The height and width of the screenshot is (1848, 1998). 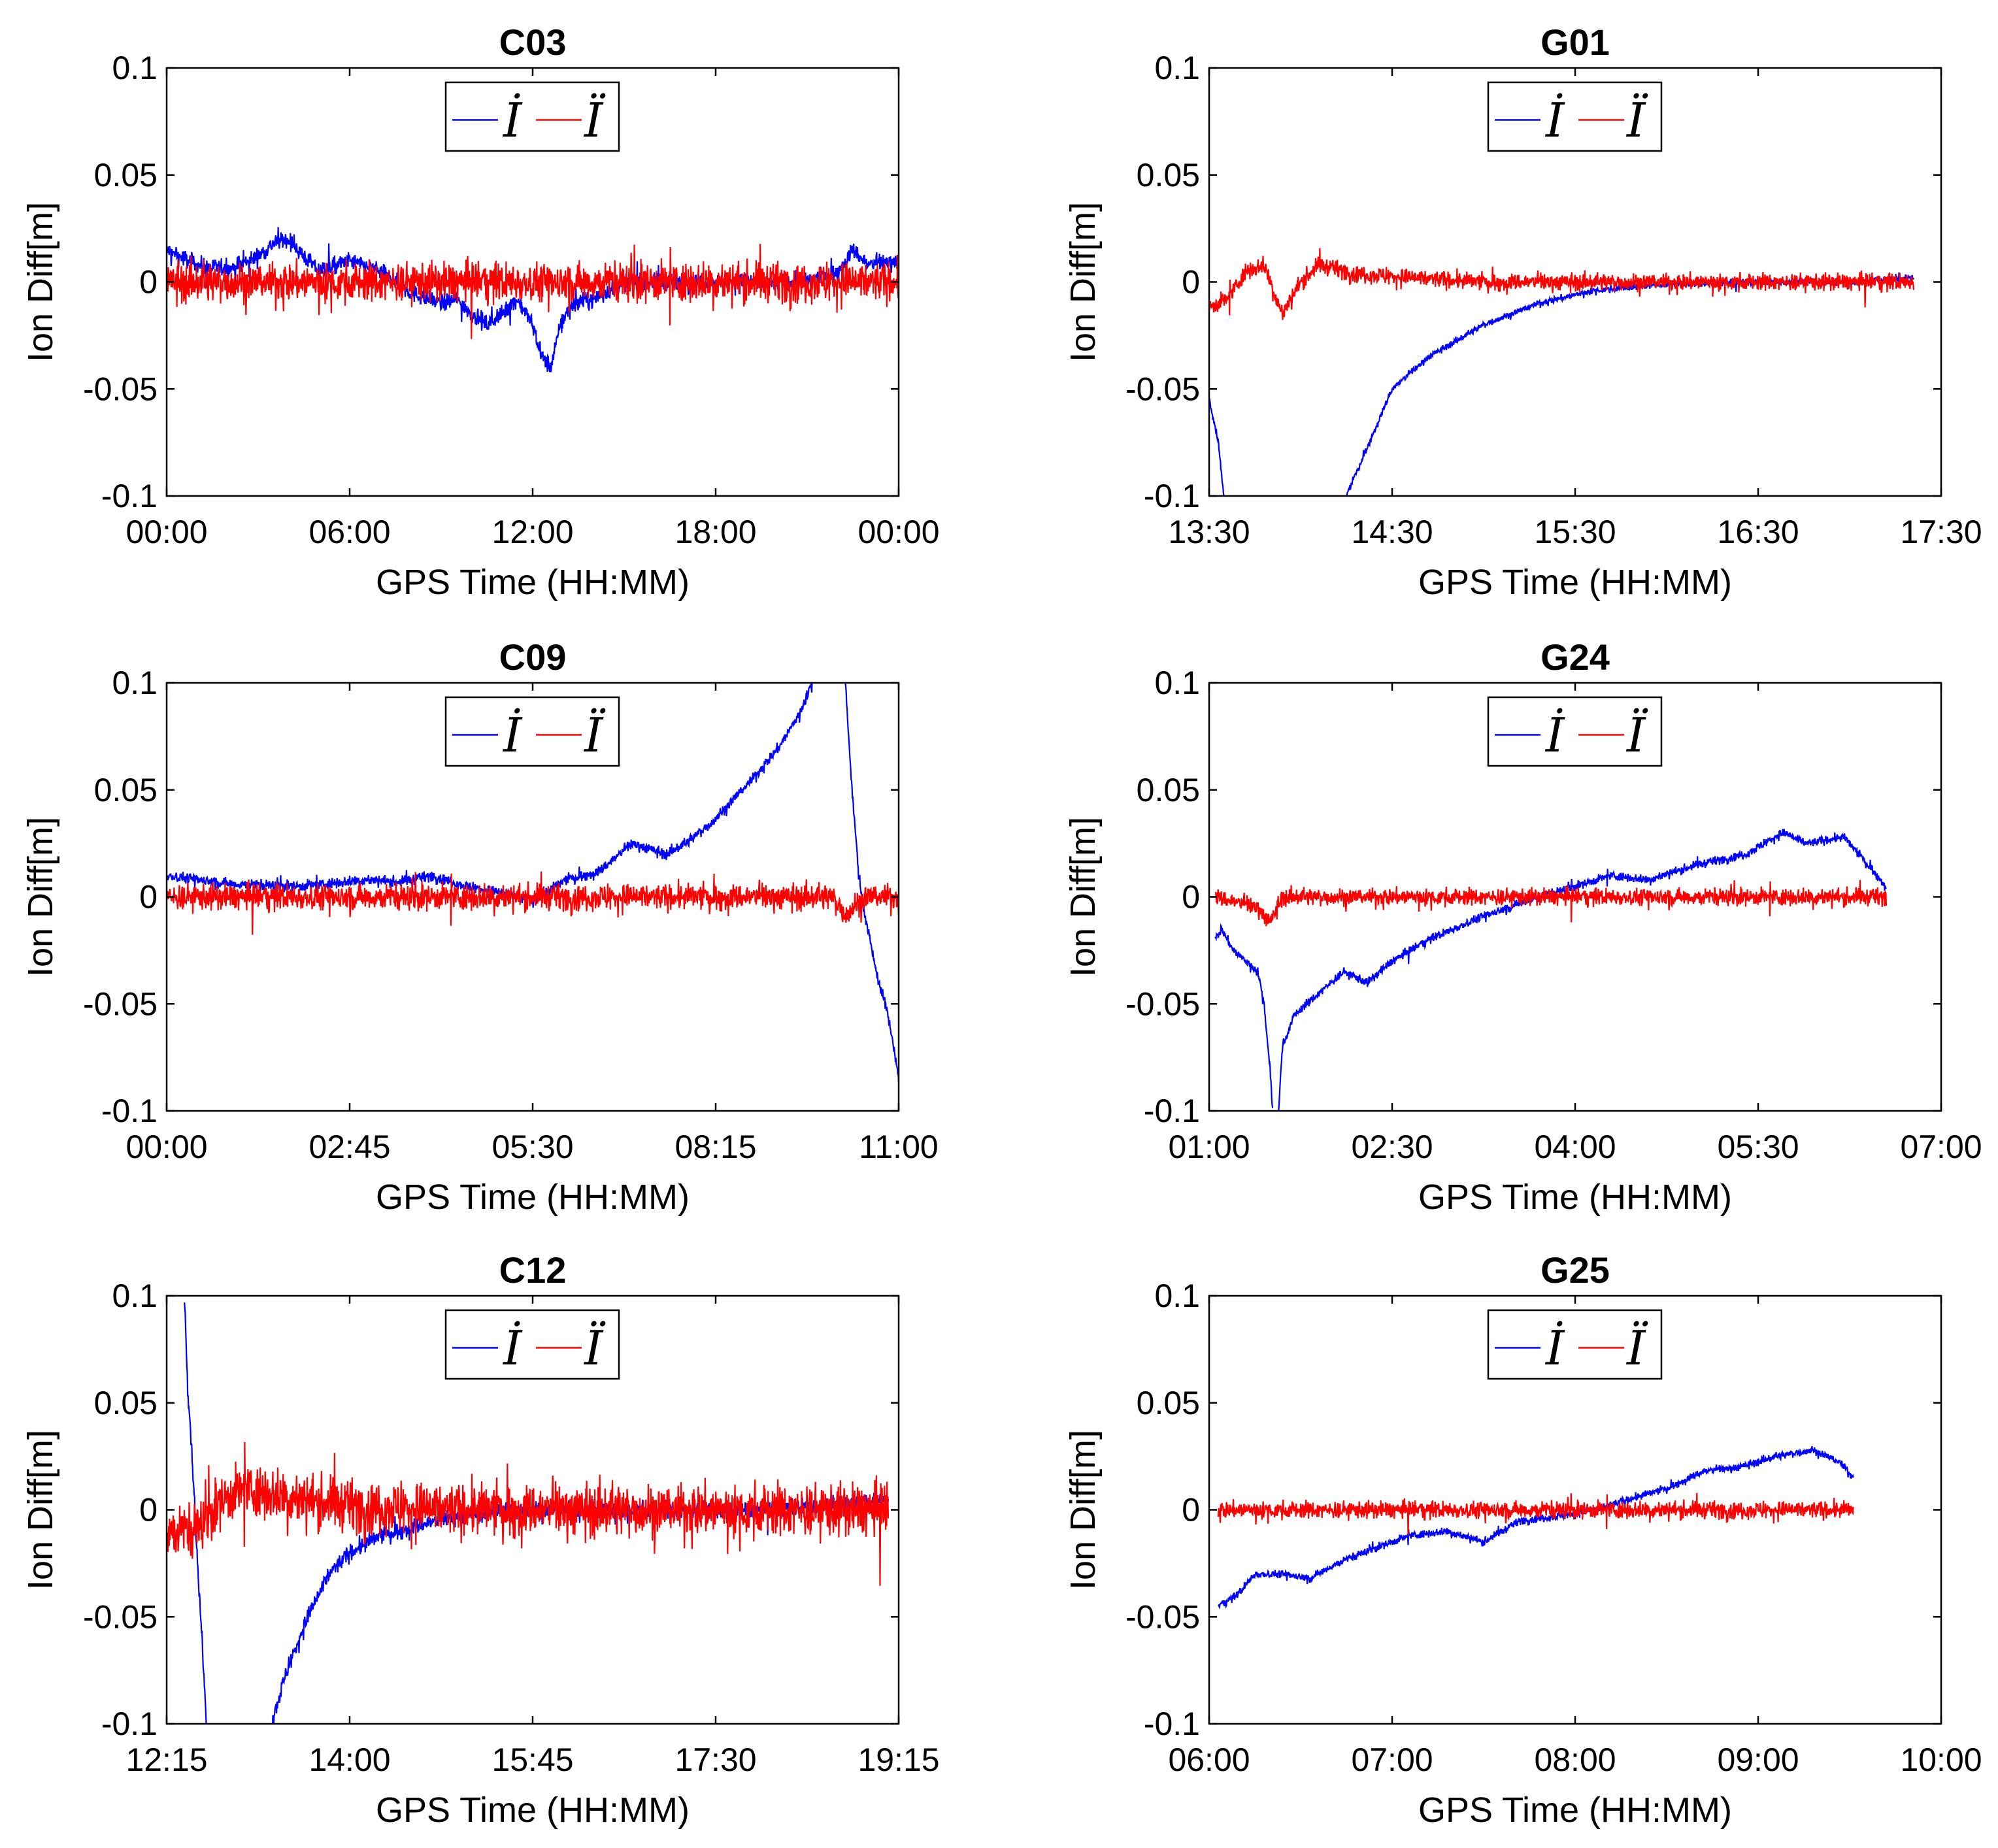 I want to click on xtick-label: 01:00, so click(x=1209, y=1147).